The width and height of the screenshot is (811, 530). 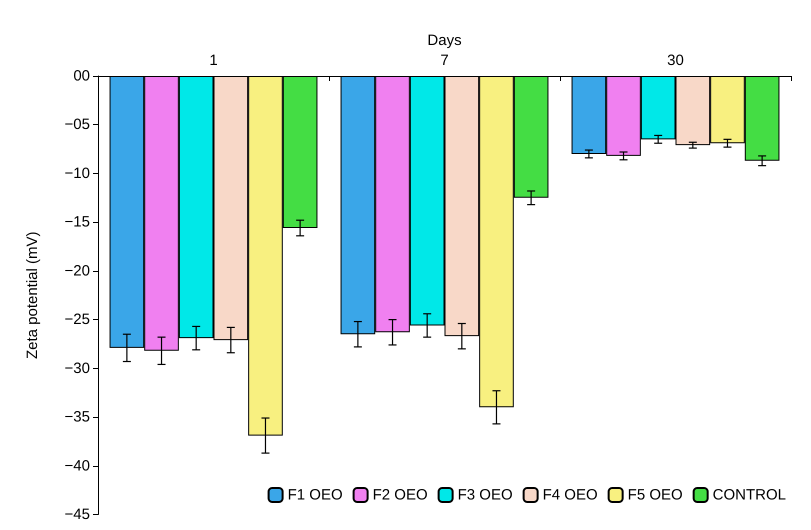 What do you see at coordinates (655, 495) in the screenshot?
I see `legend-label: F5 OEO` at bounding box center [655, 495].